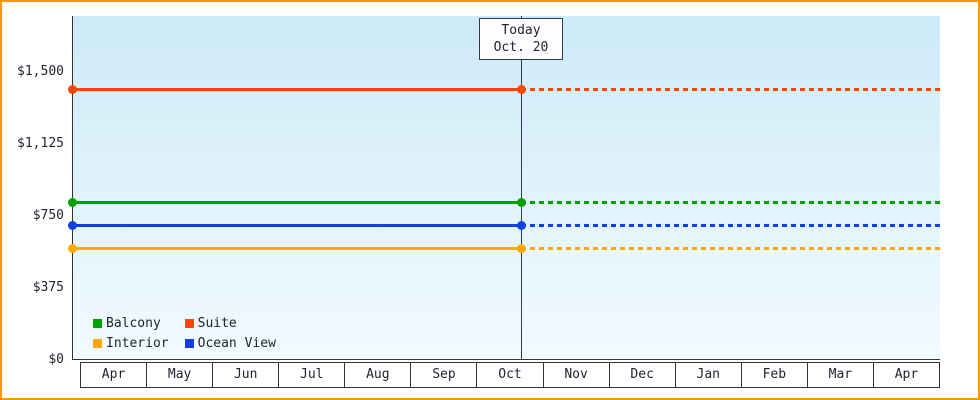 This screenshot has height=400, width=980. Describe the element at coordinates (708, 375) in the screenshot. I see `month-cell: Jan` at that location.